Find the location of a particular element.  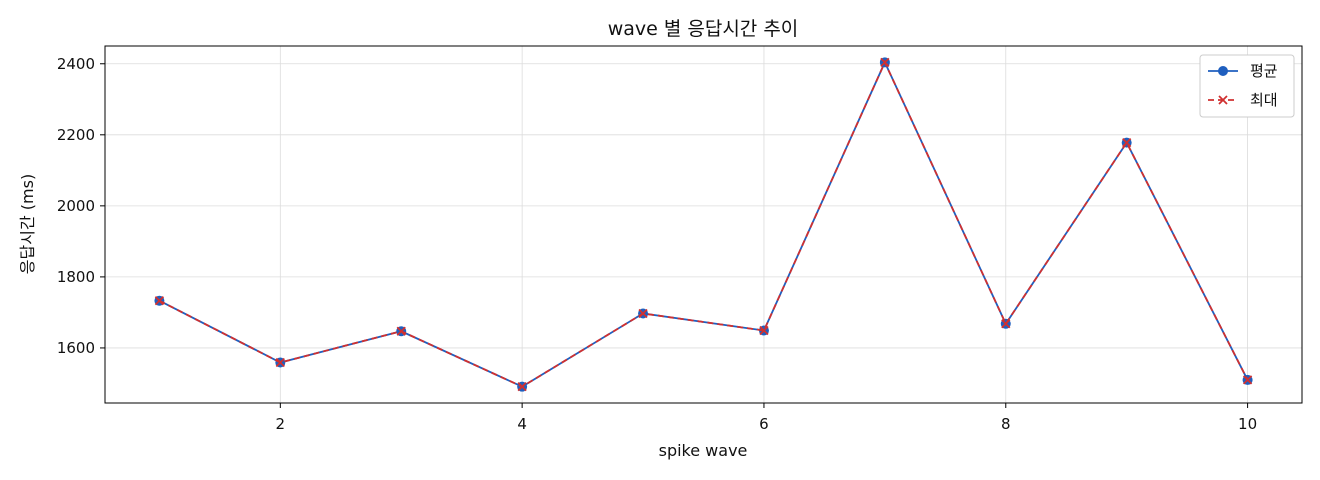

y-axis: 1600 1800 2000 2200 2400 is located at coordinates (81, 206).